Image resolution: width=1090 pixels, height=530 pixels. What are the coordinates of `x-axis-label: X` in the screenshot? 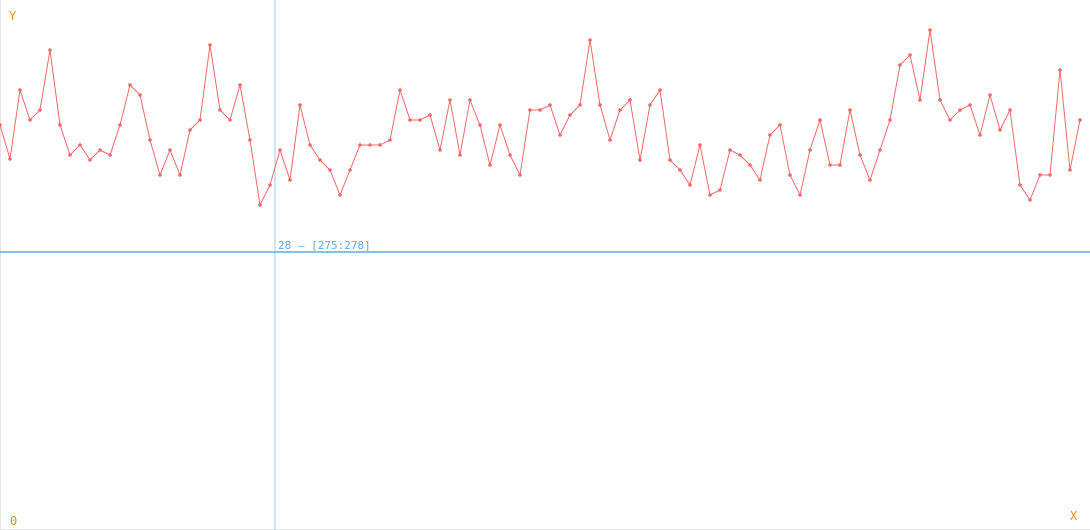 It's located at (1074, 516).